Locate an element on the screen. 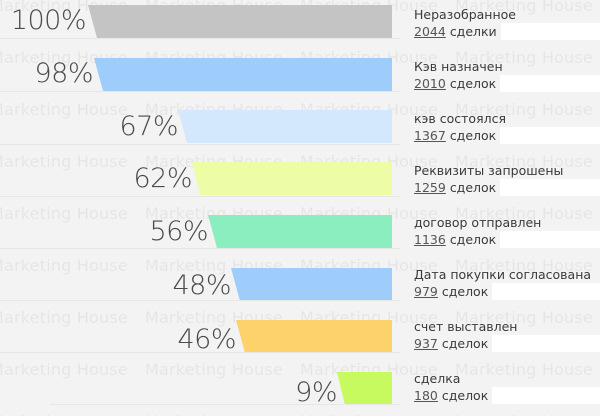 This screenshot has height=416, width=600. stage-info: Кэв назначен 2010 сделок is located at coordinates (507, 75).